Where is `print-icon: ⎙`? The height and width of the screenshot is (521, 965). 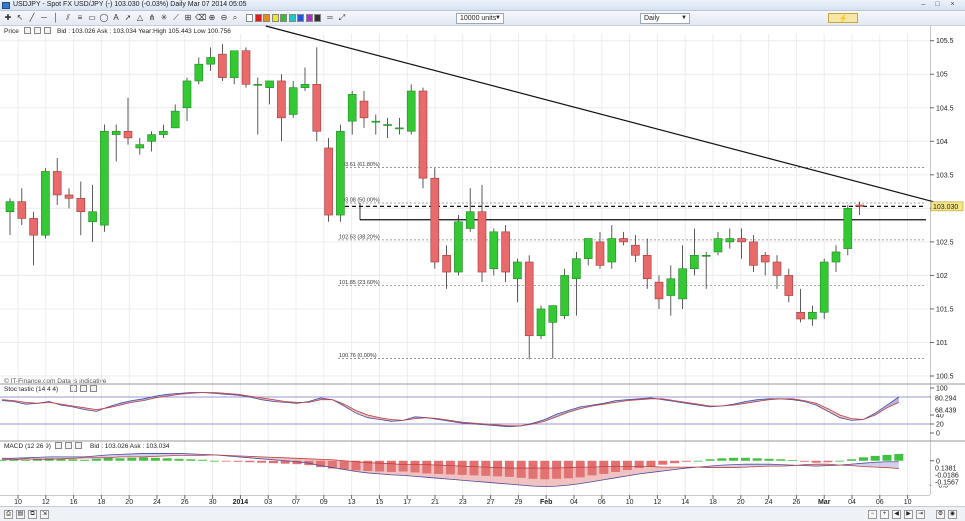 print-icon: ⎙ is located at coordinates (8, 514).